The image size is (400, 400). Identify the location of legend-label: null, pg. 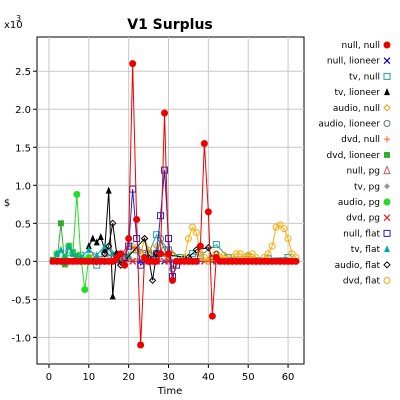
(363, 172).